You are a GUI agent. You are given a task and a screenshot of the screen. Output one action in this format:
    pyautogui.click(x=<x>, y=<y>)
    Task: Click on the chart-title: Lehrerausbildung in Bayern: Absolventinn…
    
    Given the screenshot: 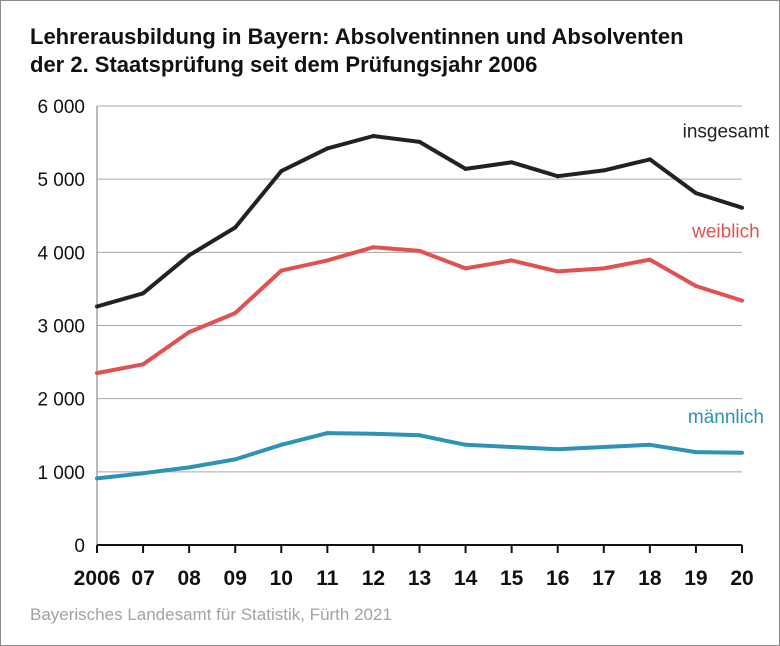 What is the action you would take?
    pyautogui.click(x=357, y=51)
    